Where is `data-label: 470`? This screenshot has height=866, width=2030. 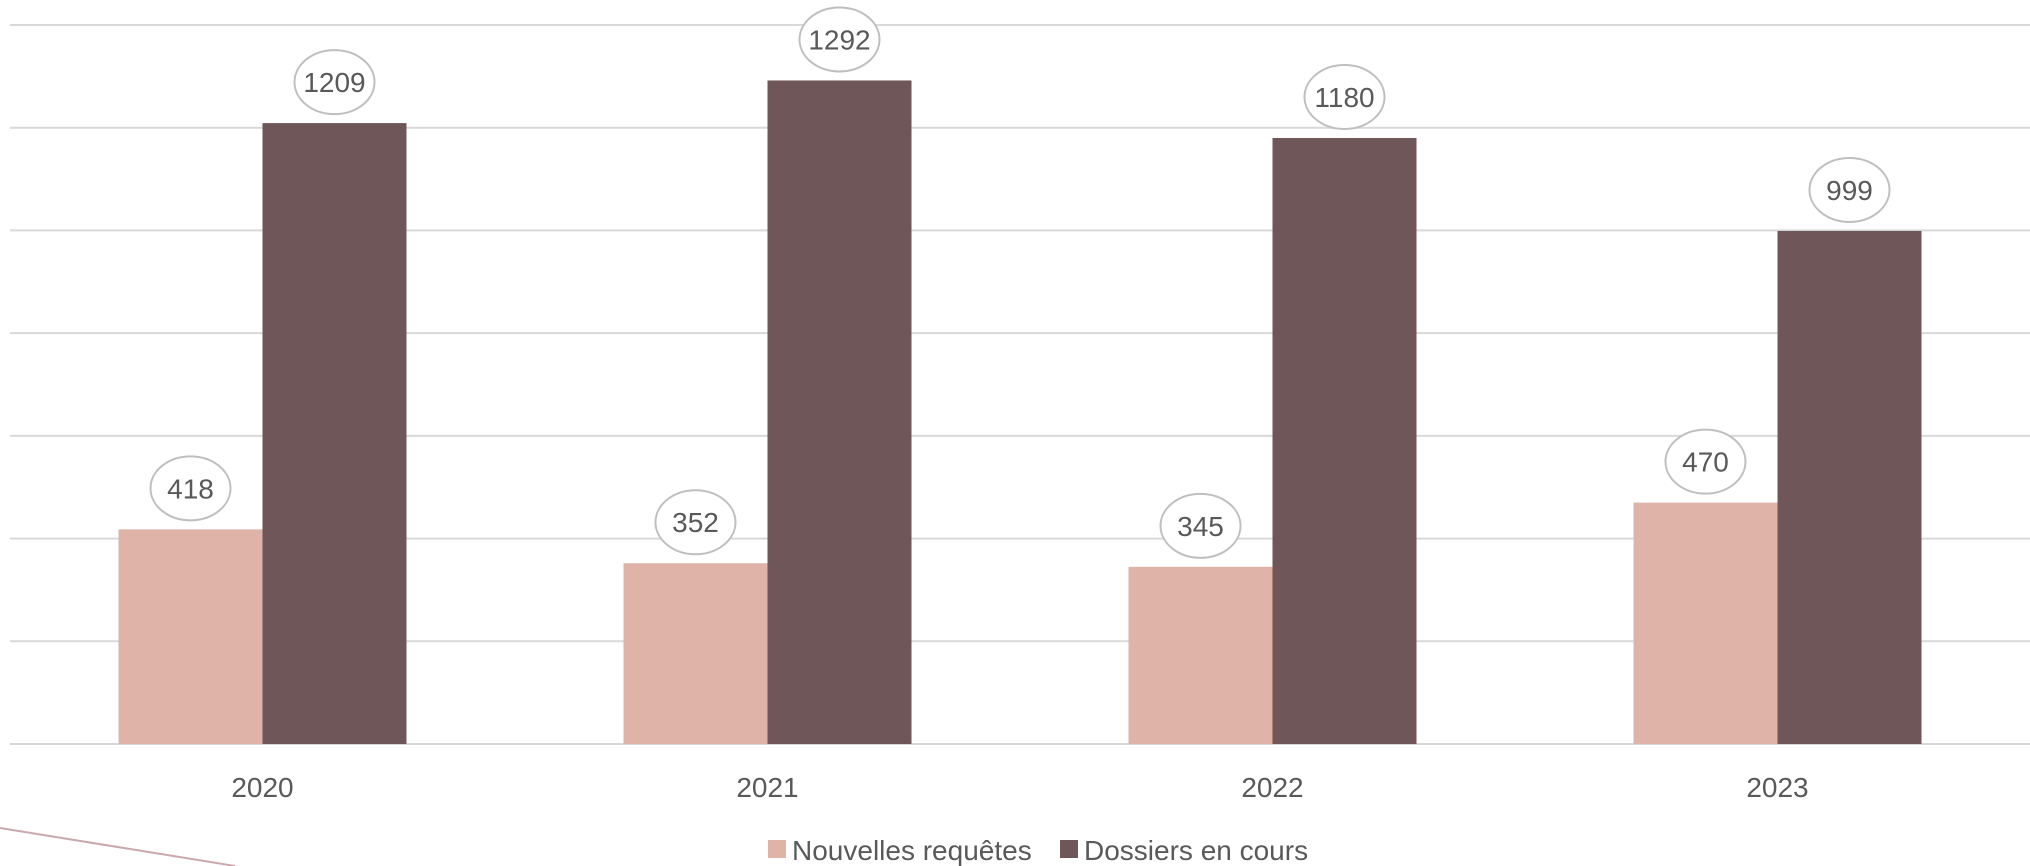
data-label: 470 is located at coordinates (1705, 462).